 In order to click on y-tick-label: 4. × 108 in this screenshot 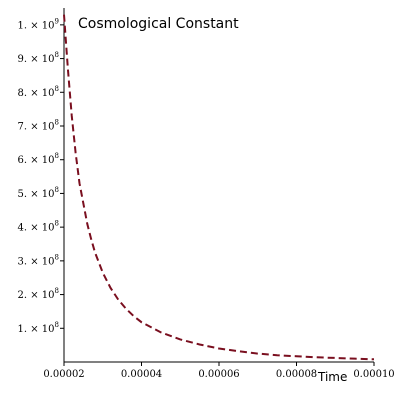, I will do `click(38, 227)`.